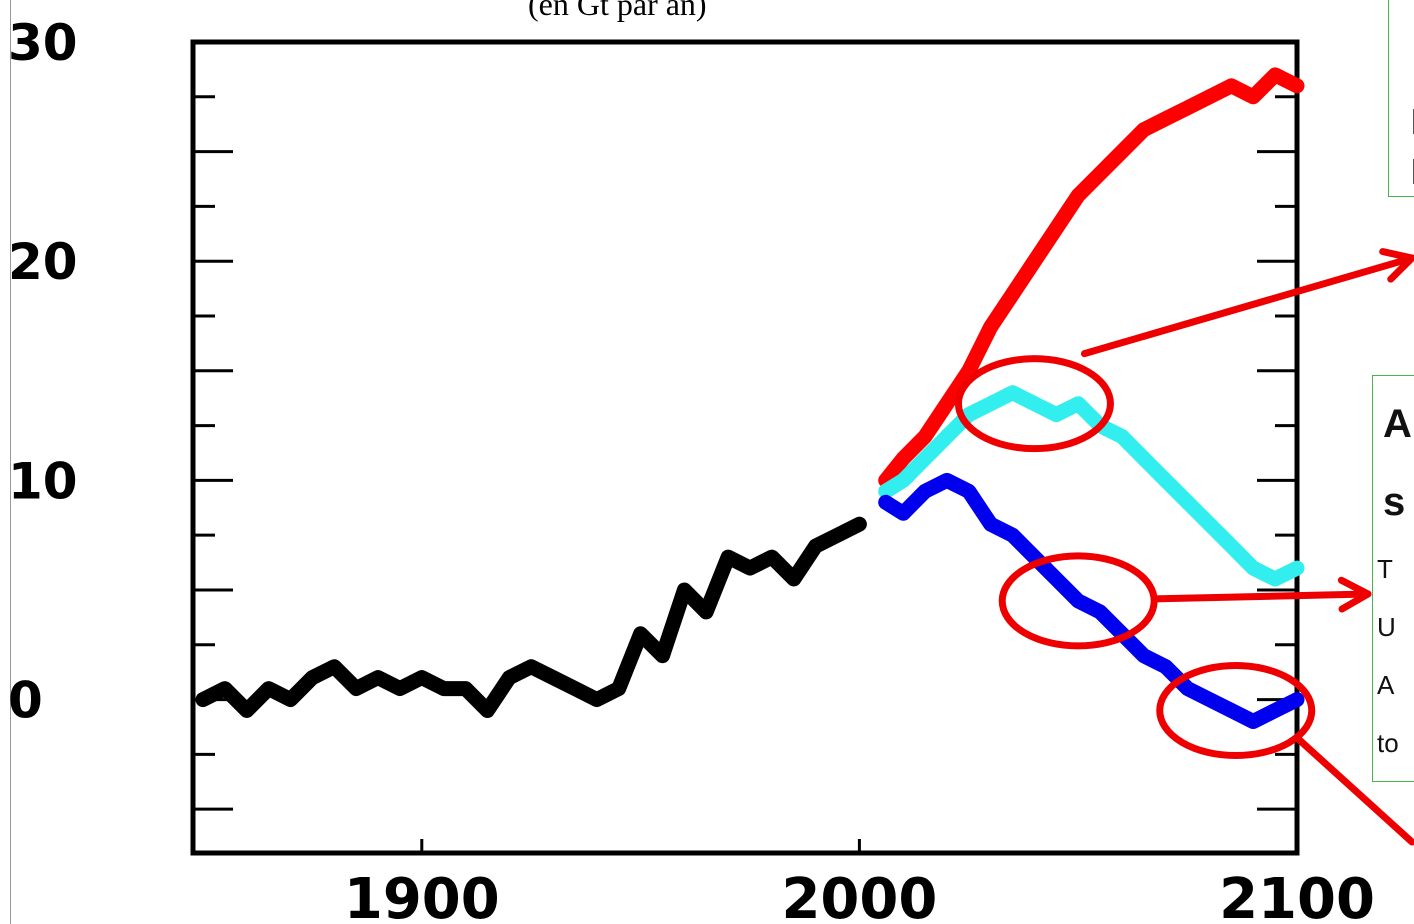  What do you see at coordinates (859, 895) in the screenshot?
I see `x-tick-label: 2000` at bounding box center [859, 895].